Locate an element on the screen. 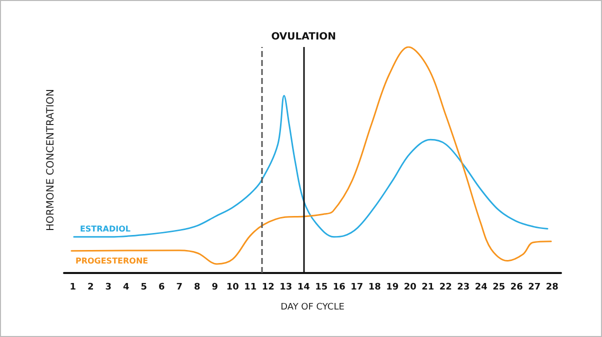  x-tick-label: 17 is located at coordinates (357, 287).